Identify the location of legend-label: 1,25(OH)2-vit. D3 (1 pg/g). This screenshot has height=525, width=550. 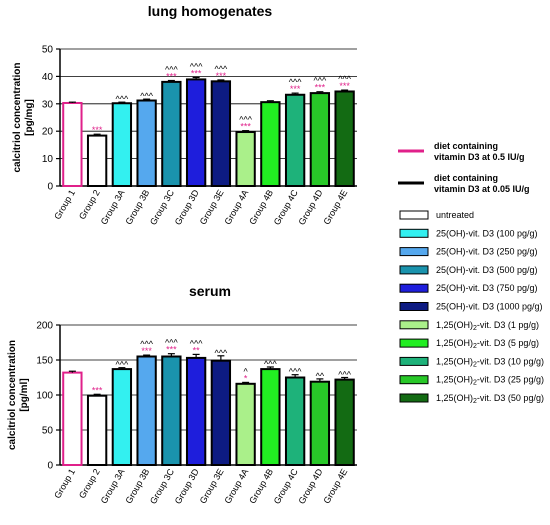
(487, 326).